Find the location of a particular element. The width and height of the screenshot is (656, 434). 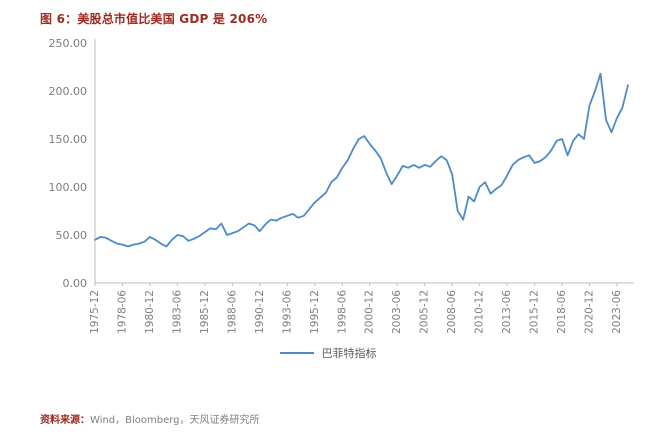

source-prefix: 资料来源： is located at coordinates (65, 420).